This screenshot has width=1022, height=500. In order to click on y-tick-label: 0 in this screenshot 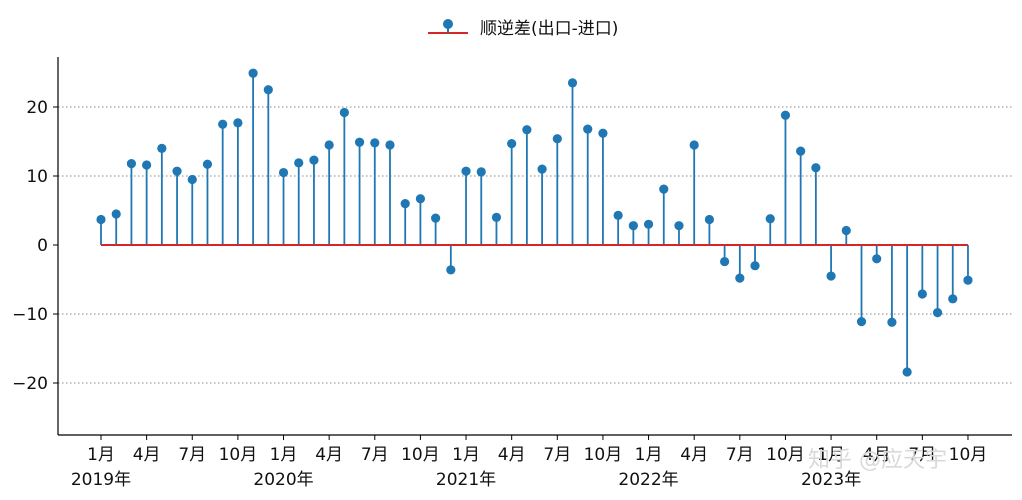, I will do `click(42, 246)`.